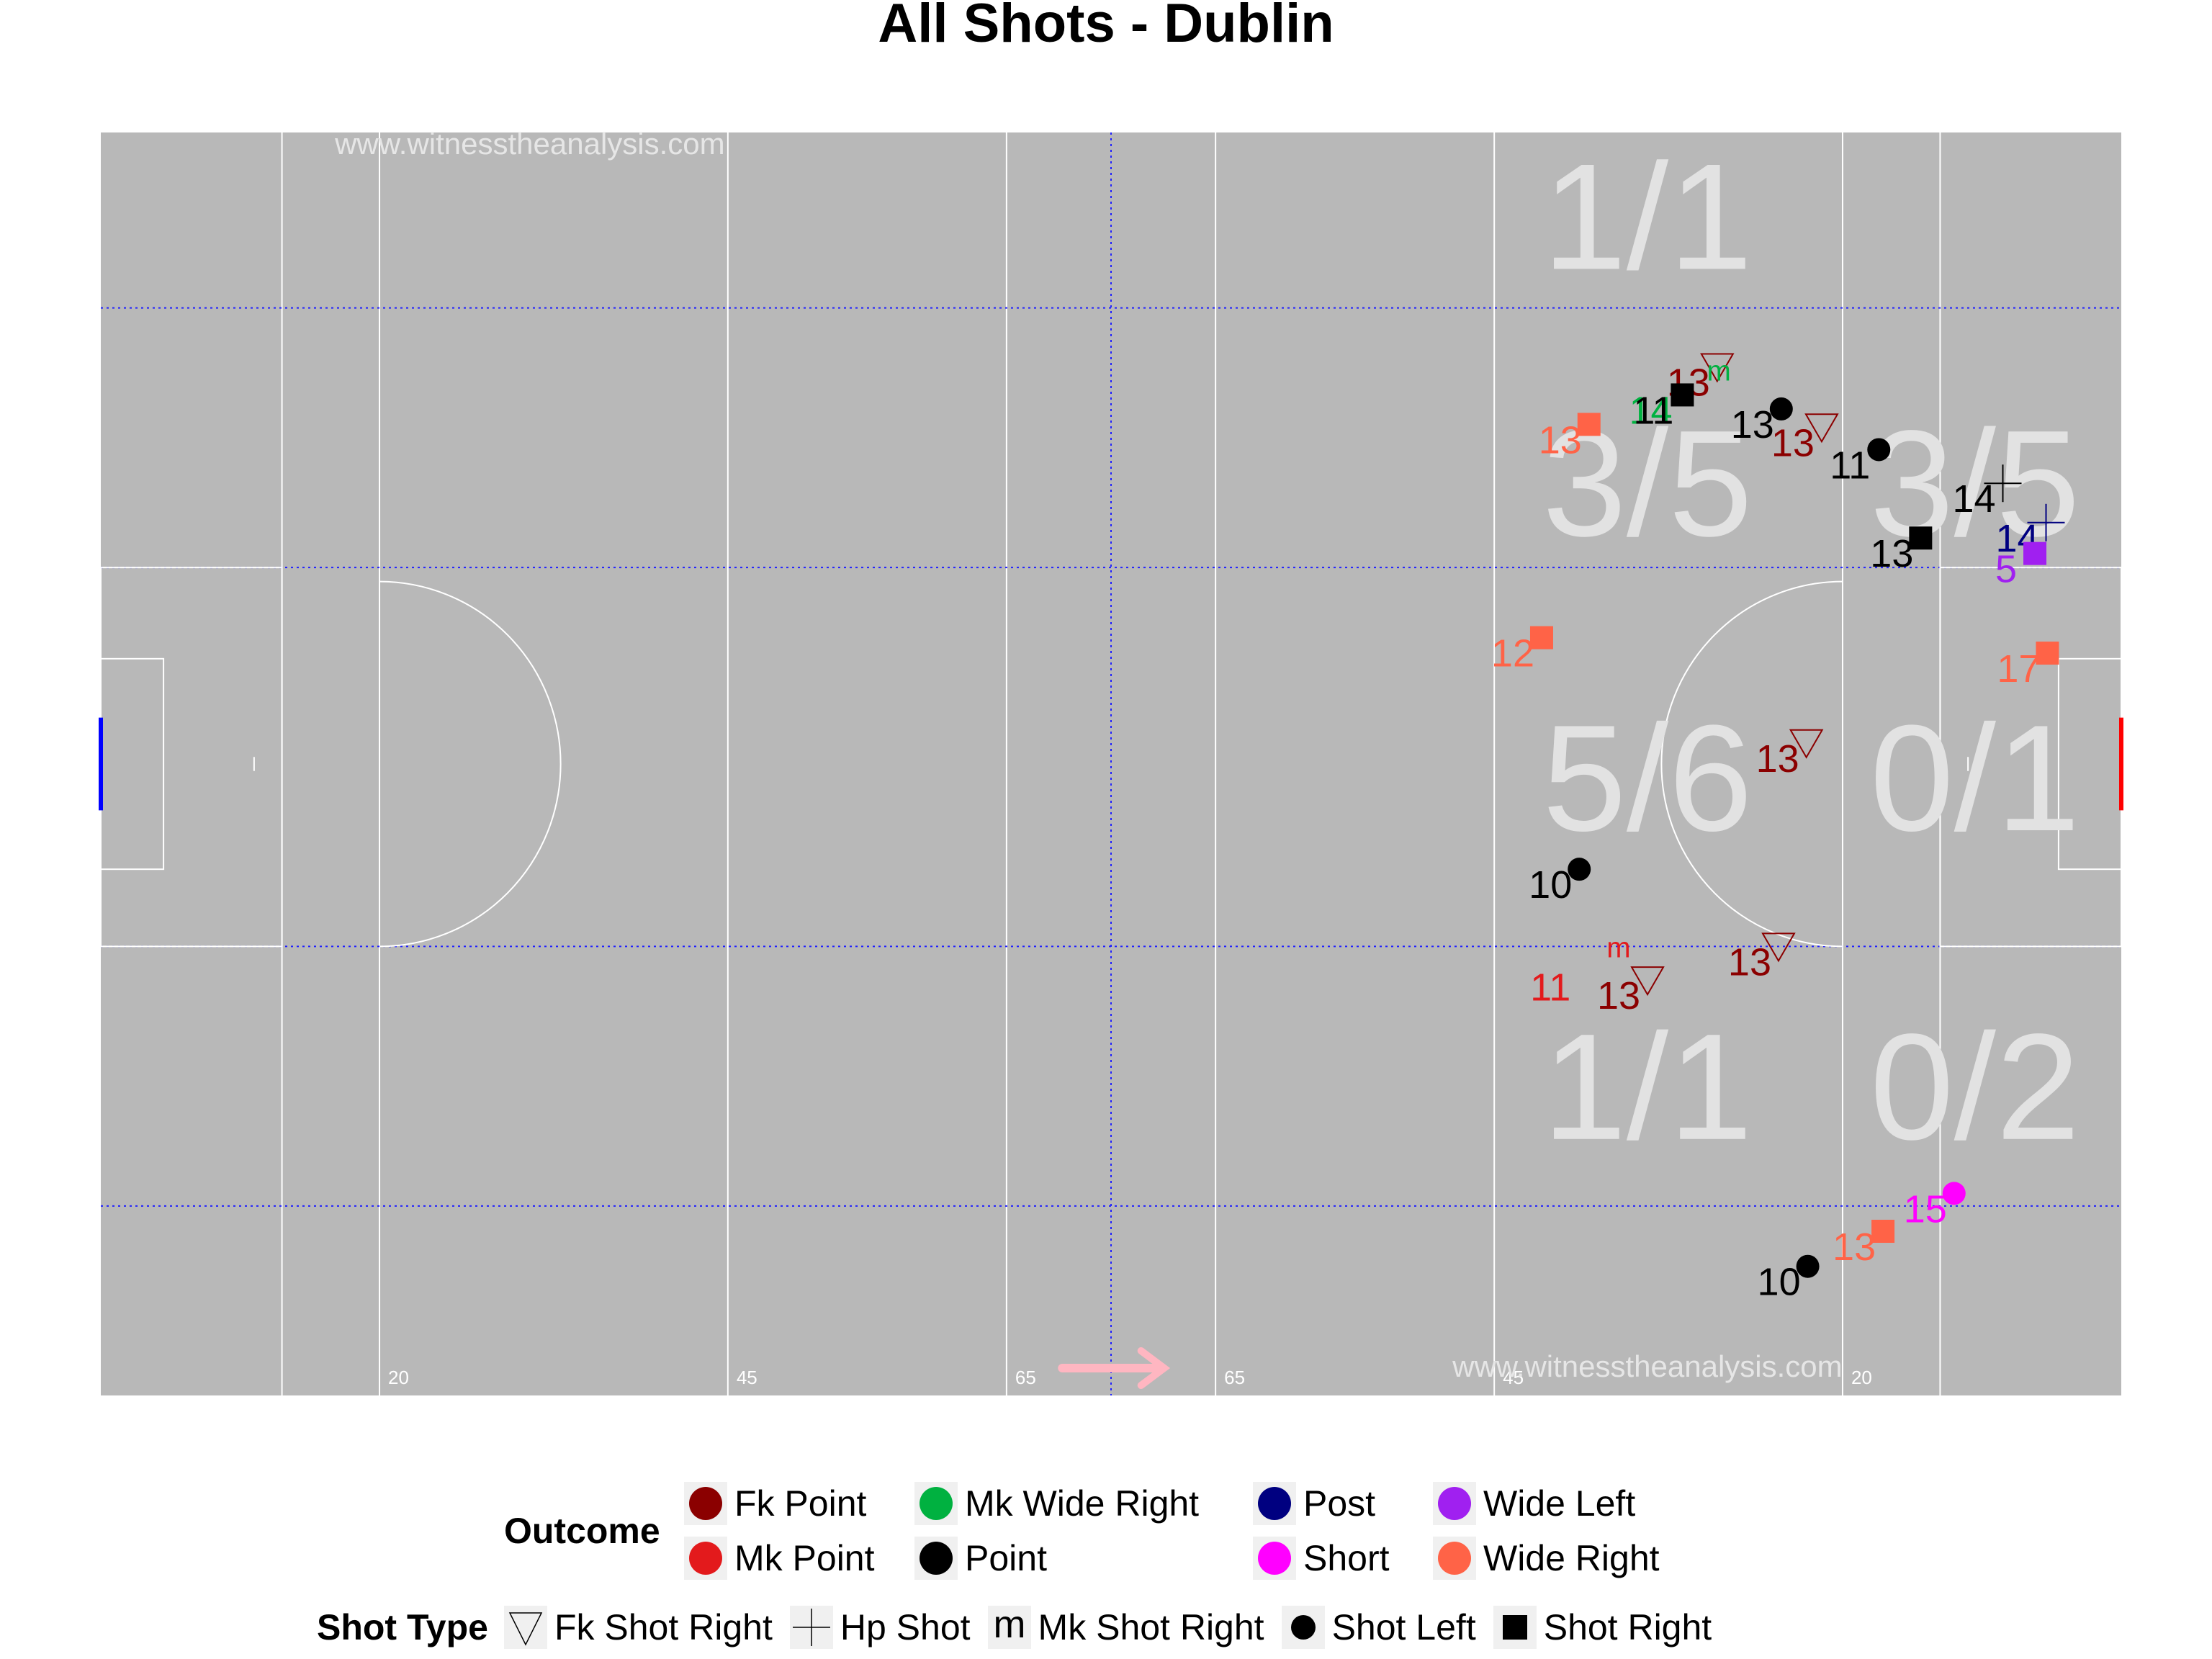  What do you see at coordinates (1550, 987) in the screenshot?
I see `shot-label: 11` at bounding box center [1550, 987].